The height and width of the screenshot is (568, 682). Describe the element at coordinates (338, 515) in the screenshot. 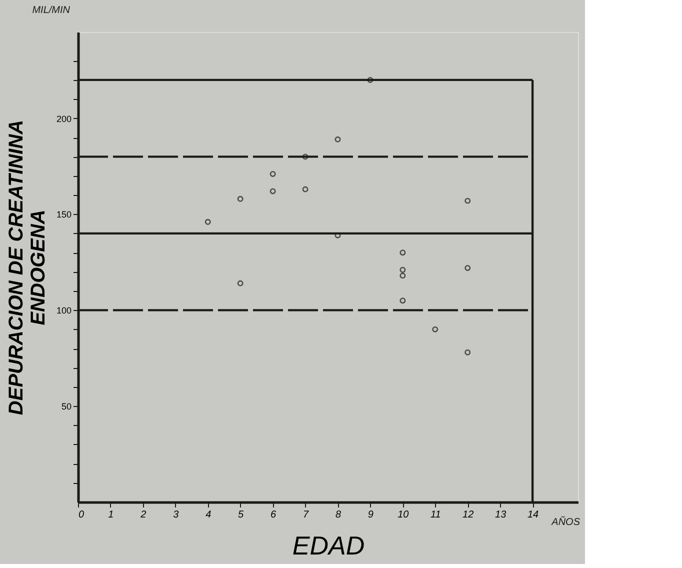

I see `x-tick-label: 8` at that location.